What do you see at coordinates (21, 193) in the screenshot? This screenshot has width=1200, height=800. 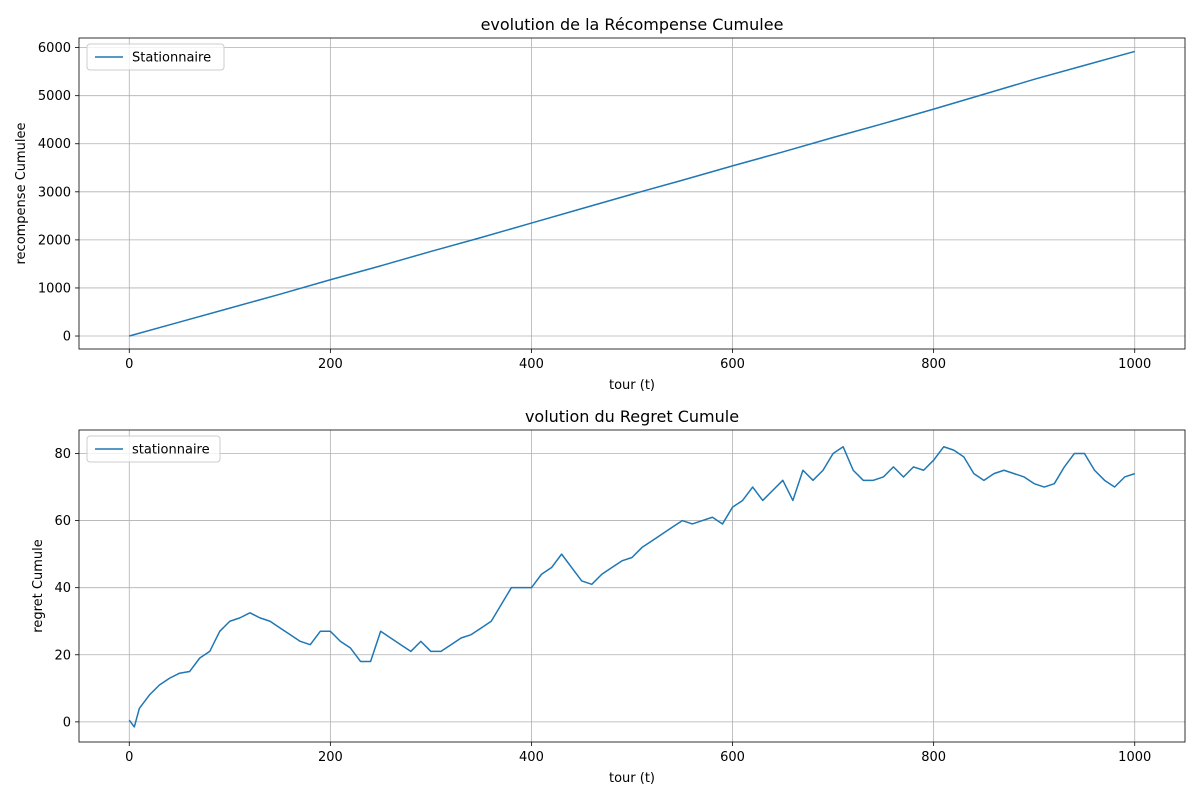 I see `y-axis-label: recompense Cumulee` at bounding box center [21, 193].